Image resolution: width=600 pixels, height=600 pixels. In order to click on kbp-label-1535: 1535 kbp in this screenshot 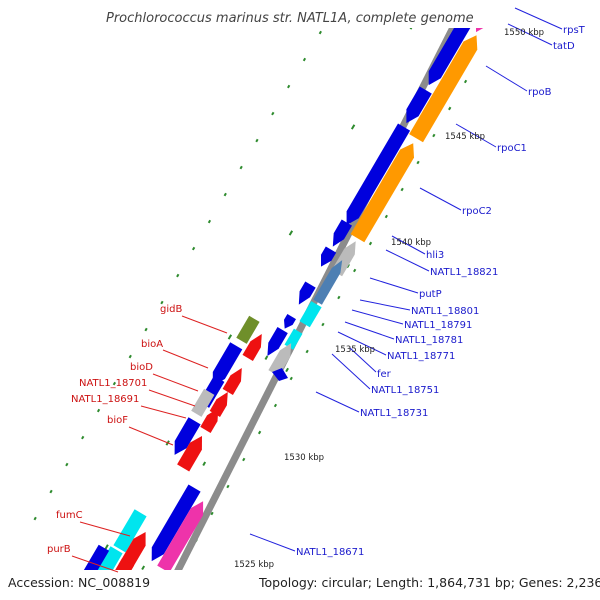, I will do `click(355, 350)`.